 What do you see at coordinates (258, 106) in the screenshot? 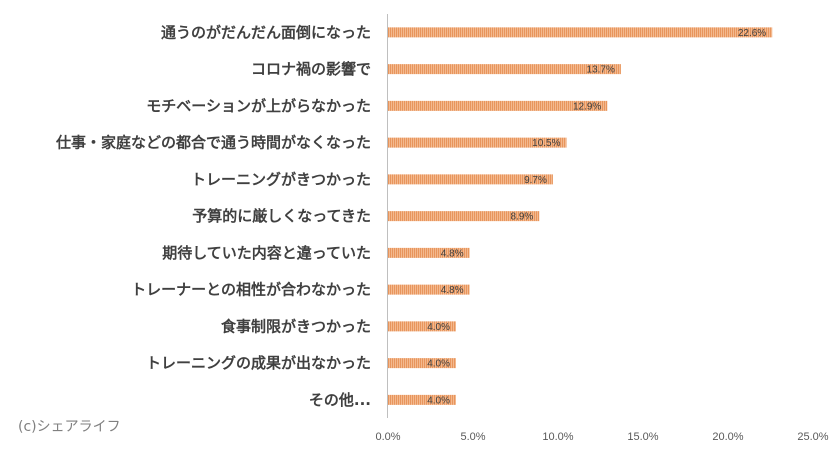
I see `category-label: モチベーションが上がらなかった` at bounding box center [258, 106].